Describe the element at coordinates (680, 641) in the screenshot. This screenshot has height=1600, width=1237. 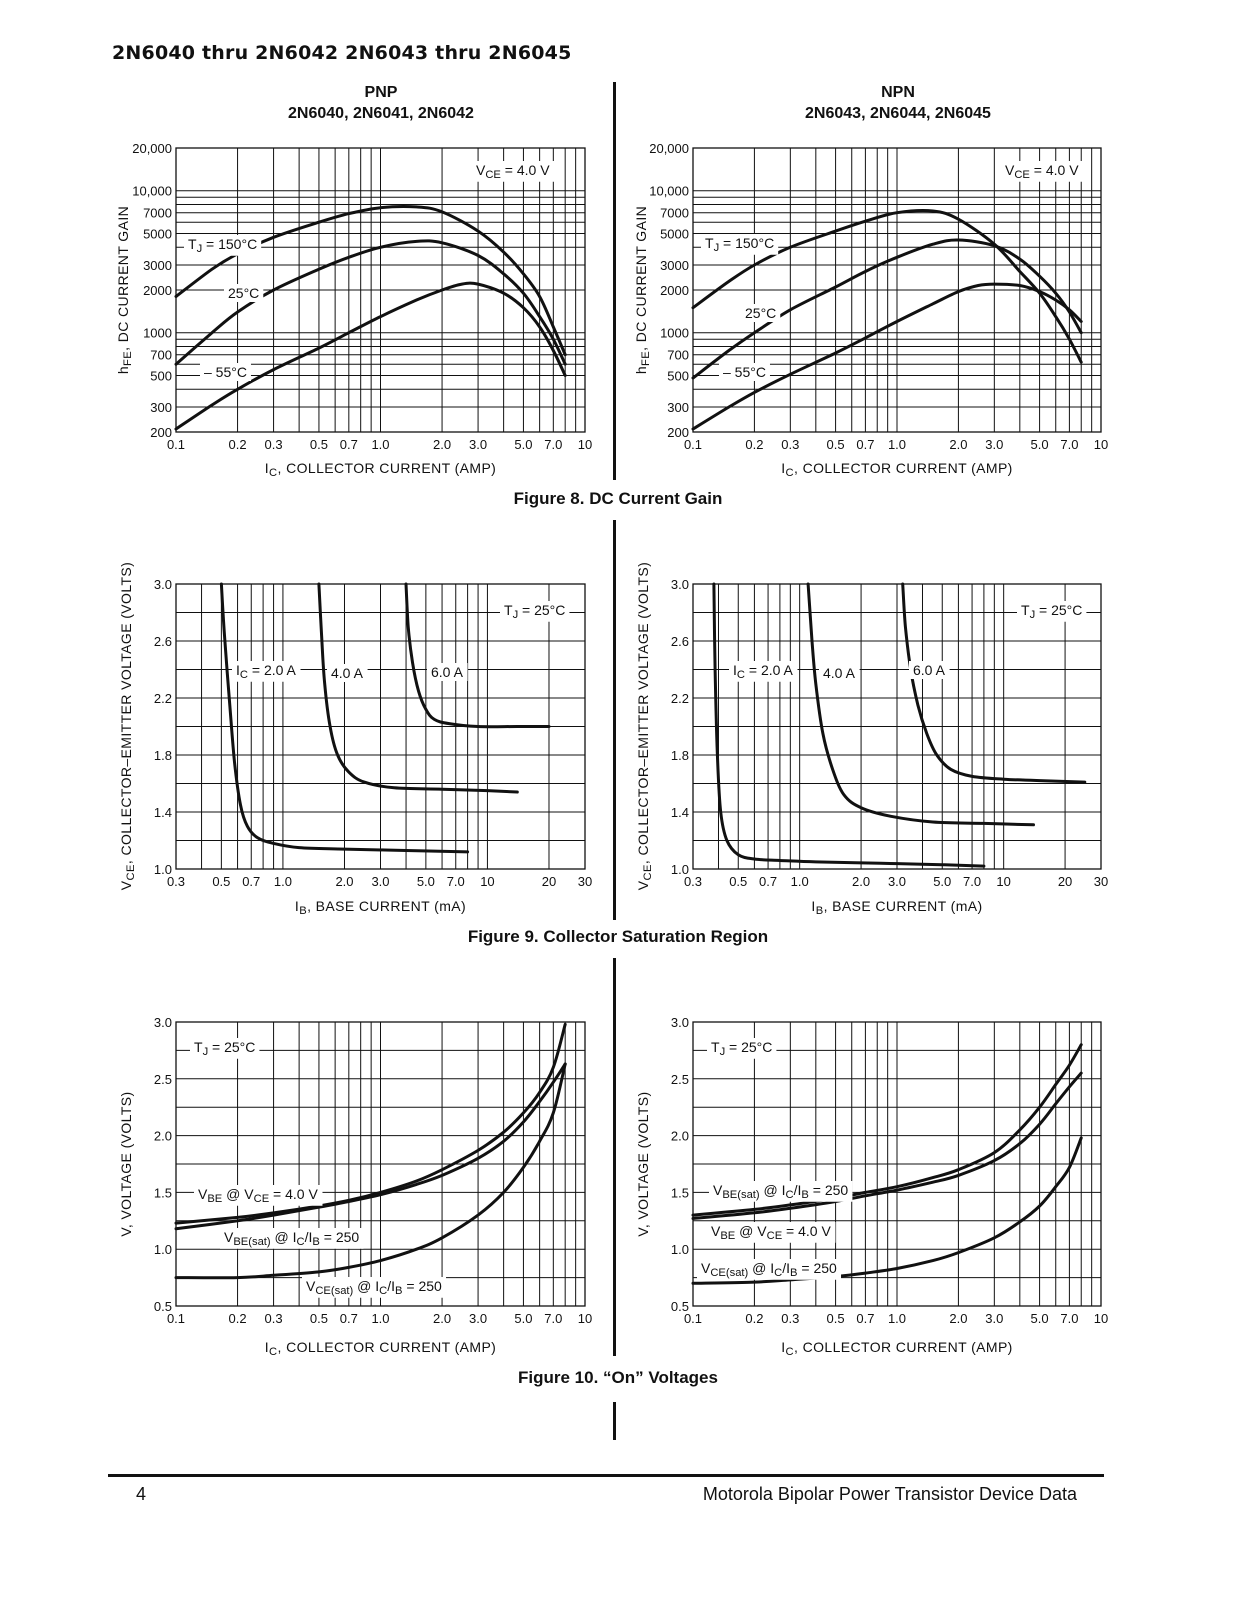
I see `y-tick-label: 2.6` at that location.